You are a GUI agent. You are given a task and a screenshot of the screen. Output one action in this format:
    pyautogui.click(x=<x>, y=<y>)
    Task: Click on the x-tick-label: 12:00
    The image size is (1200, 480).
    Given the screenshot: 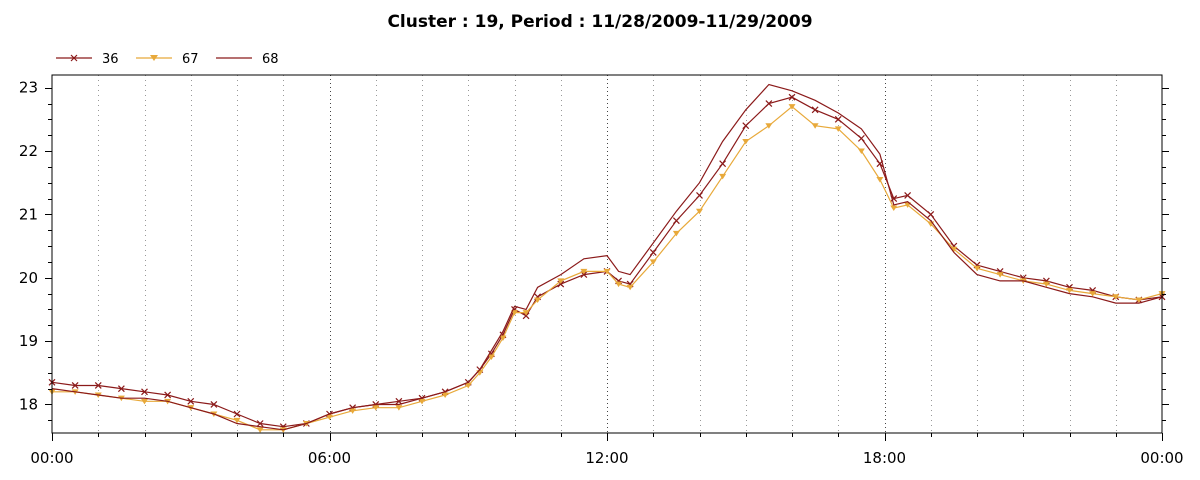 What is the action you would take?
    pyautogui.click(x=606, y=458)
    